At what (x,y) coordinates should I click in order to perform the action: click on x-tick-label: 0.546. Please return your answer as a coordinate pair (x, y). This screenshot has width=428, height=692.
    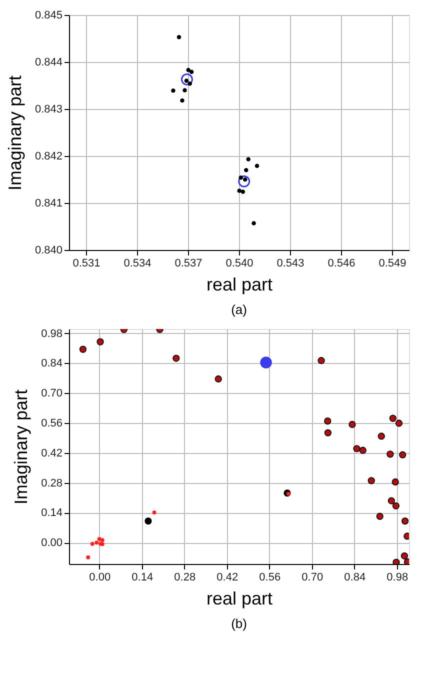
    Looking at the image, I should click on (342, 264).